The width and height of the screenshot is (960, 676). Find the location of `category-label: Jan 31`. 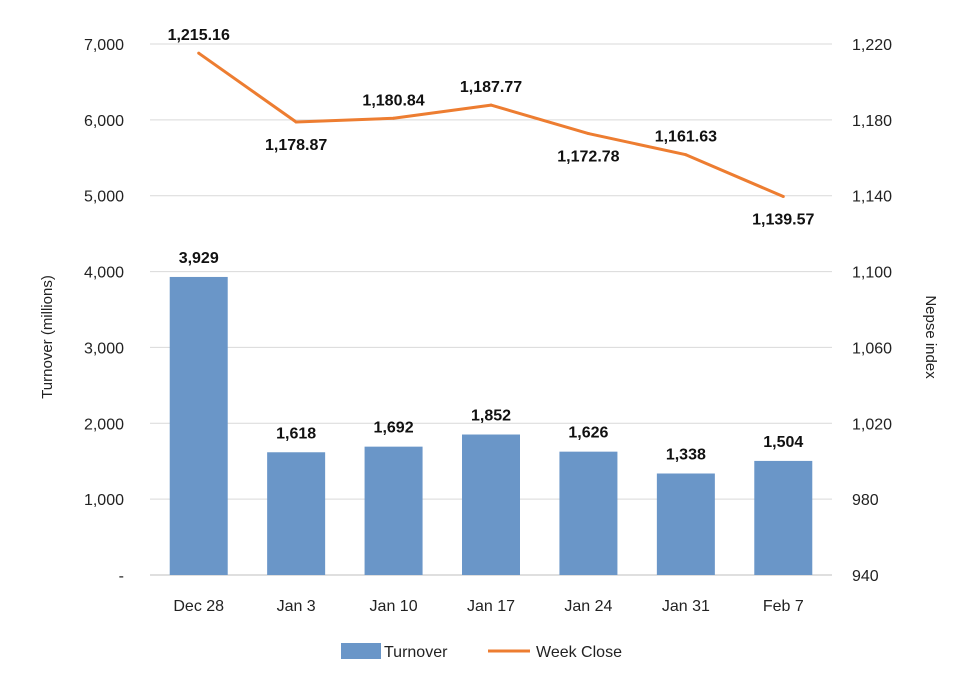

category-label: Jan 31 is located at coordinates (686, 606).